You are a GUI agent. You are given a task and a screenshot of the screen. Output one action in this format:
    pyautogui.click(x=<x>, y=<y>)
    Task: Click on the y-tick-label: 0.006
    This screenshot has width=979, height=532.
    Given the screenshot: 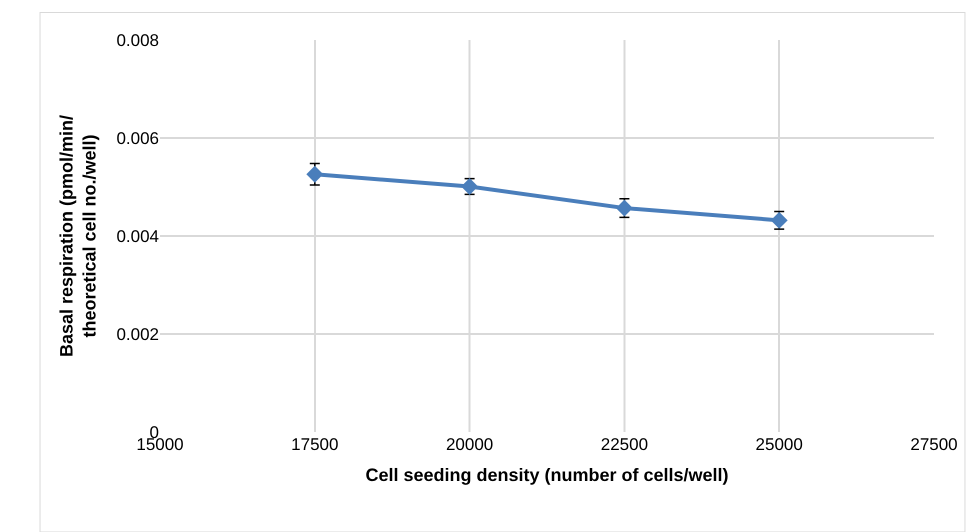 What is the action you would take?
    pyautogui.click(x=137, y=138)
    